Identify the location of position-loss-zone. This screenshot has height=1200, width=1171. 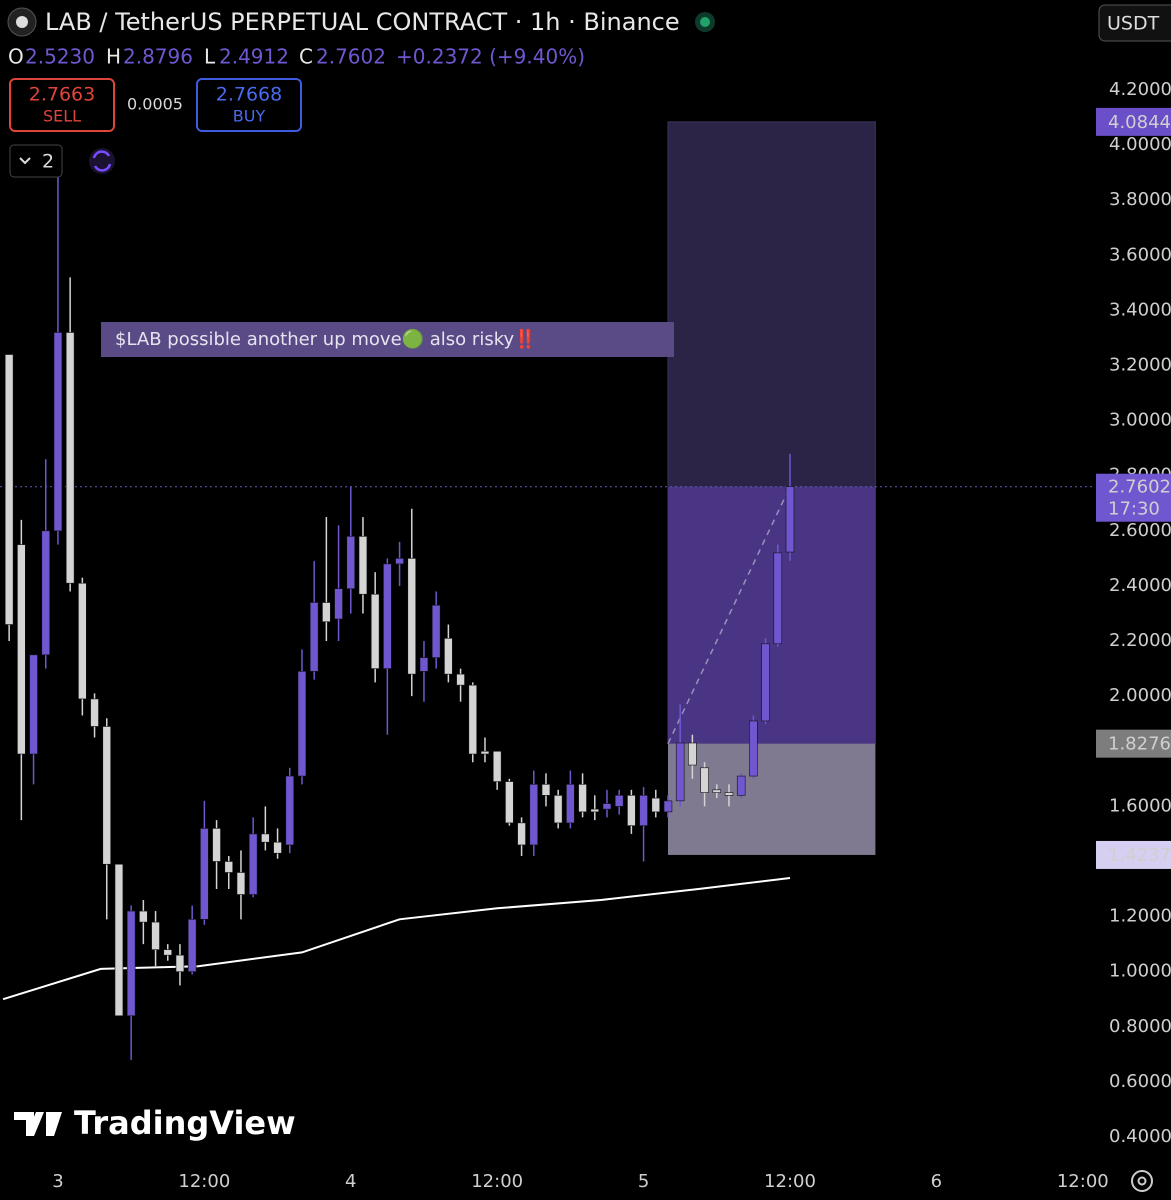
(771, 799).